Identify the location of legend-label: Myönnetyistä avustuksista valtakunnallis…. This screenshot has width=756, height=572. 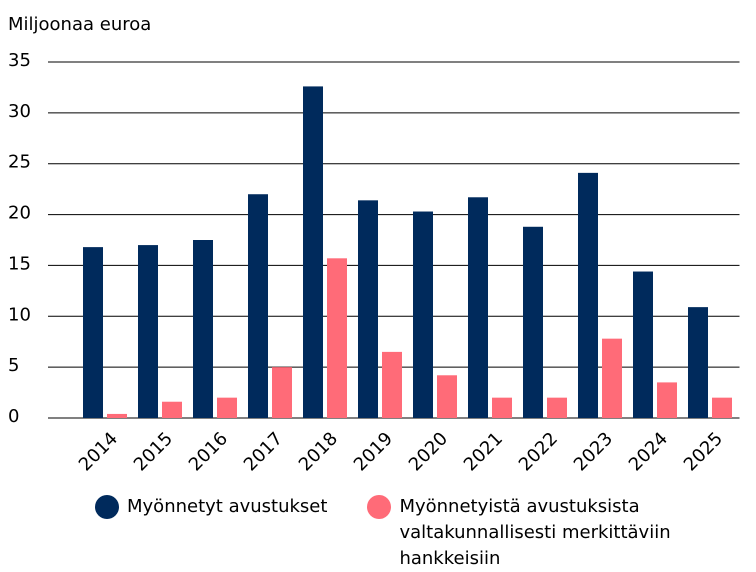
(535, 532).